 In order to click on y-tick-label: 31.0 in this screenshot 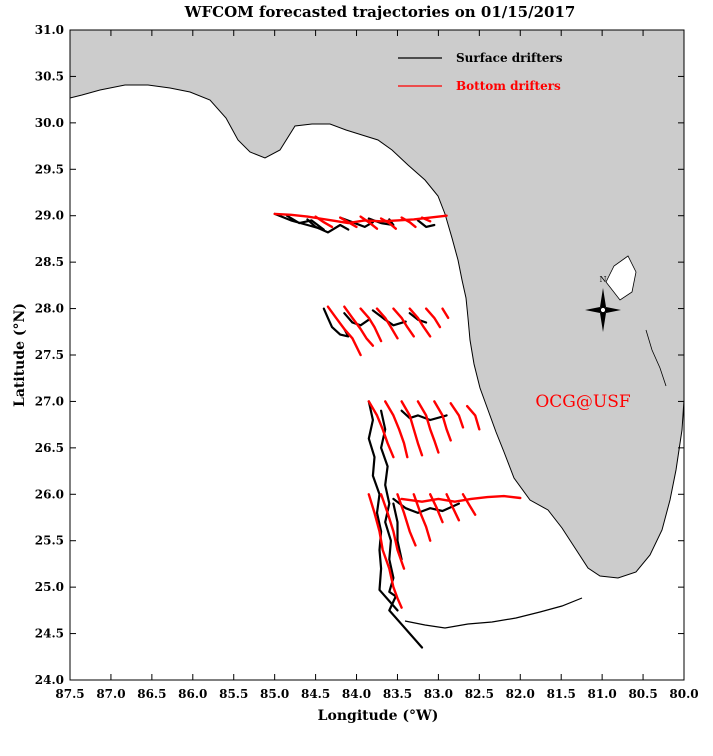, I will do `click(49, 30)`.